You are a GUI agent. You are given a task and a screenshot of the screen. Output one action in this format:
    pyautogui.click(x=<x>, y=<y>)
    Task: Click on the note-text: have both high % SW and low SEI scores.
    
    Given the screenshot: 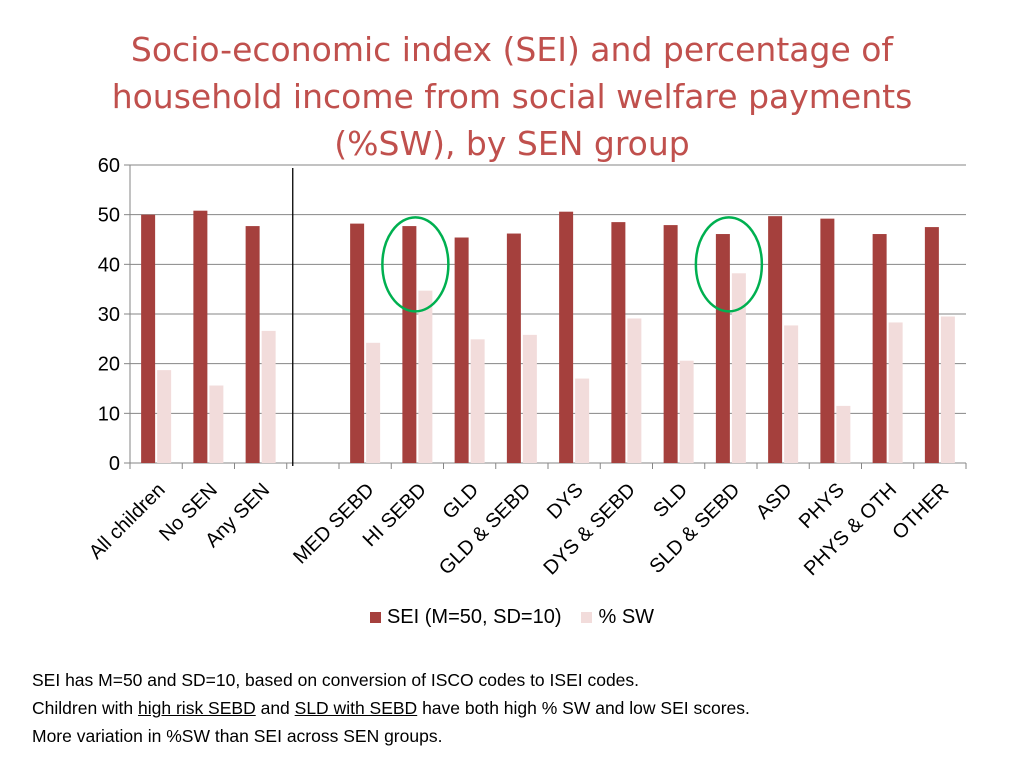 What is the action you would take?
    pyautogui.click(x=583, y=708)
    